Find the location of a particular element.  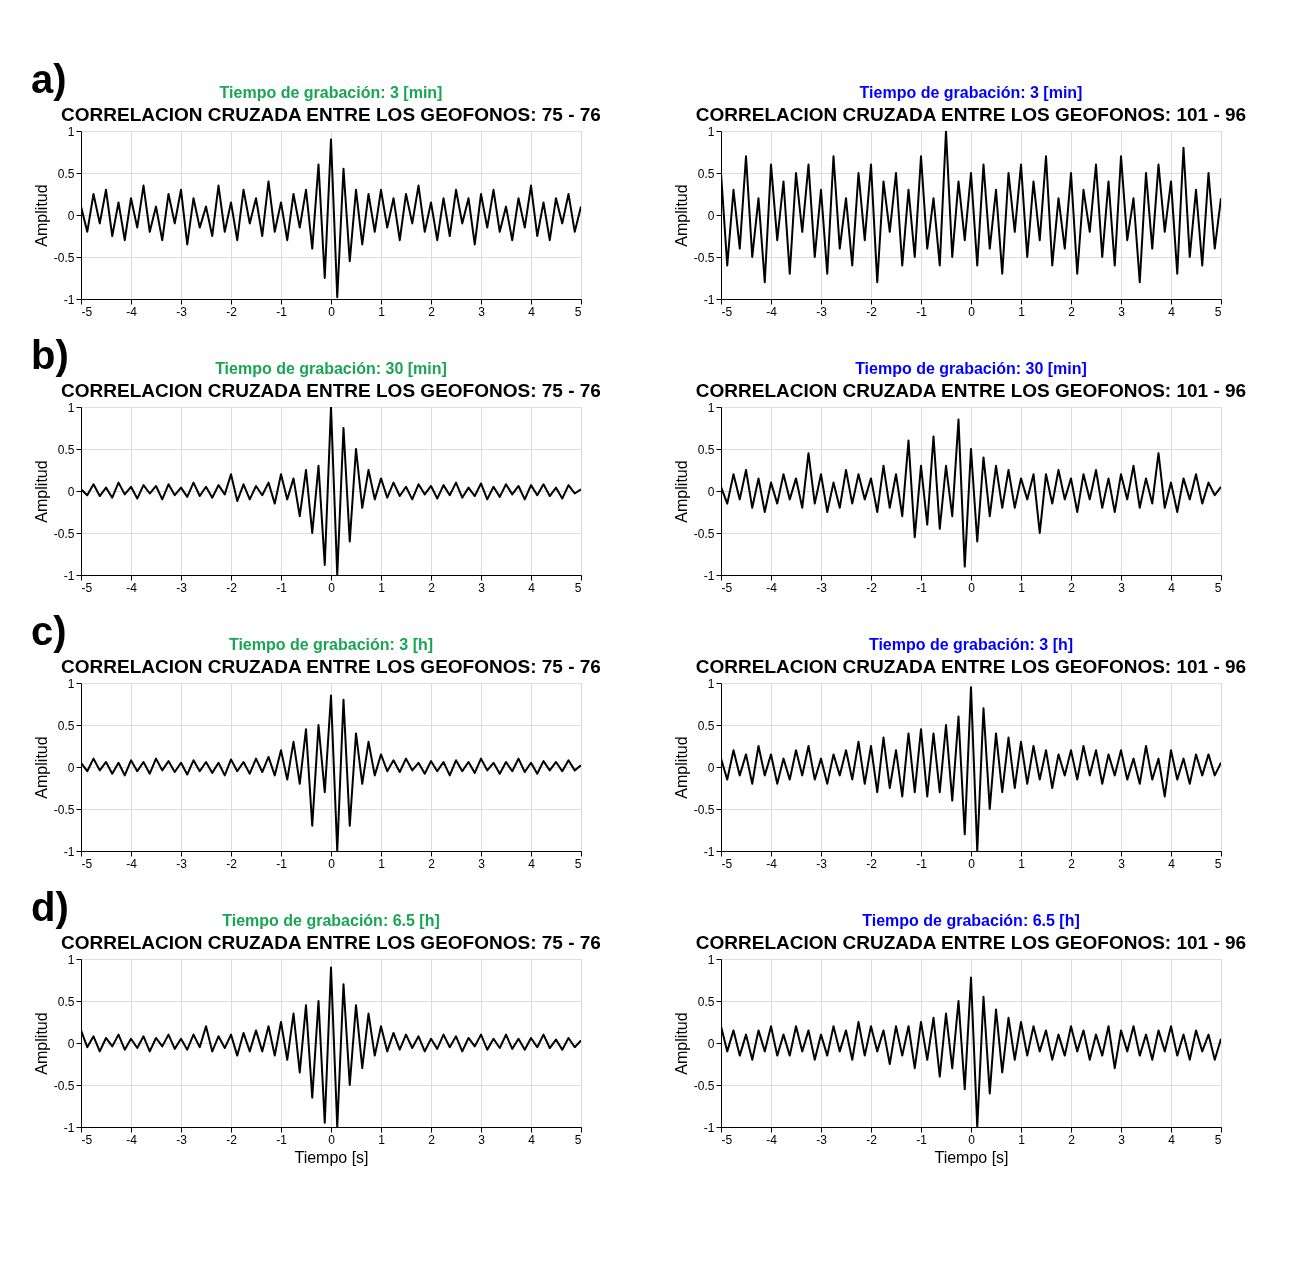

text: c) is located at coordinates (49, 631).